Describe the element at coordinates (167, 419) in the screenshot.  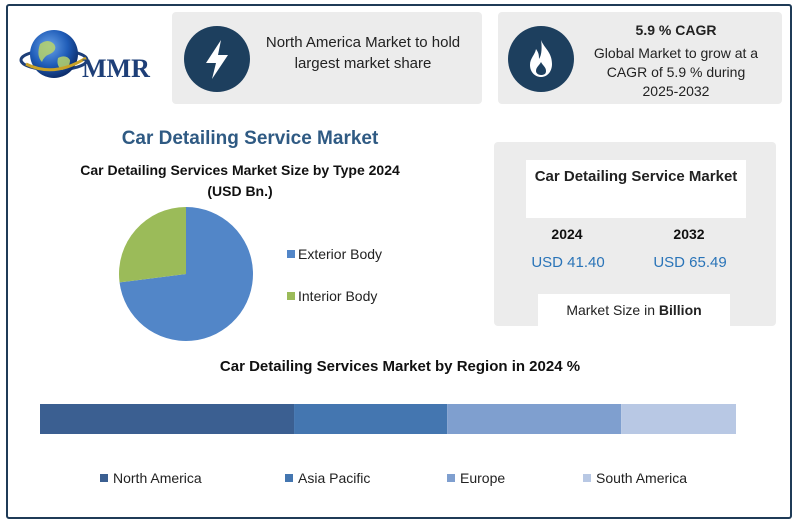
I see `region-segment-north-america` at that location.